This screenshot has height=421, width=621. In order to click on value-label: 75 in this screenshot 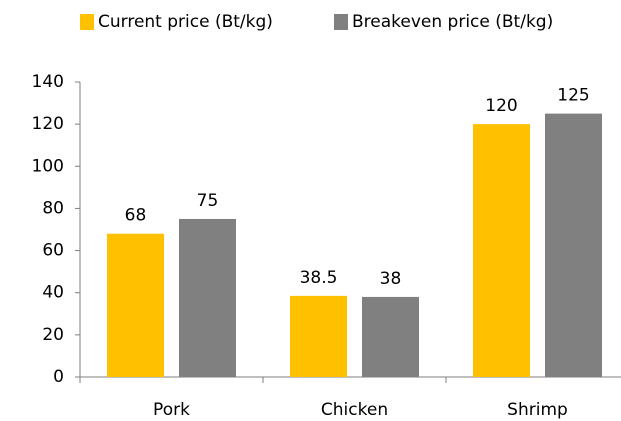, I will do `click(208, 201)`.